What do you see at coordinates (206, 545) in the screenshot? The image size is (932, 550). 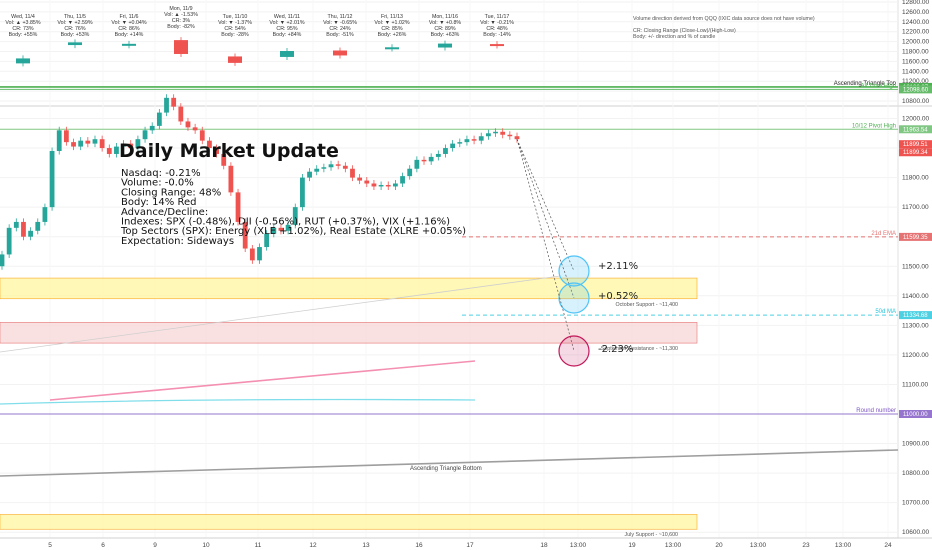 I see `x-tick-label: 10` at bounding box center [206, 545].